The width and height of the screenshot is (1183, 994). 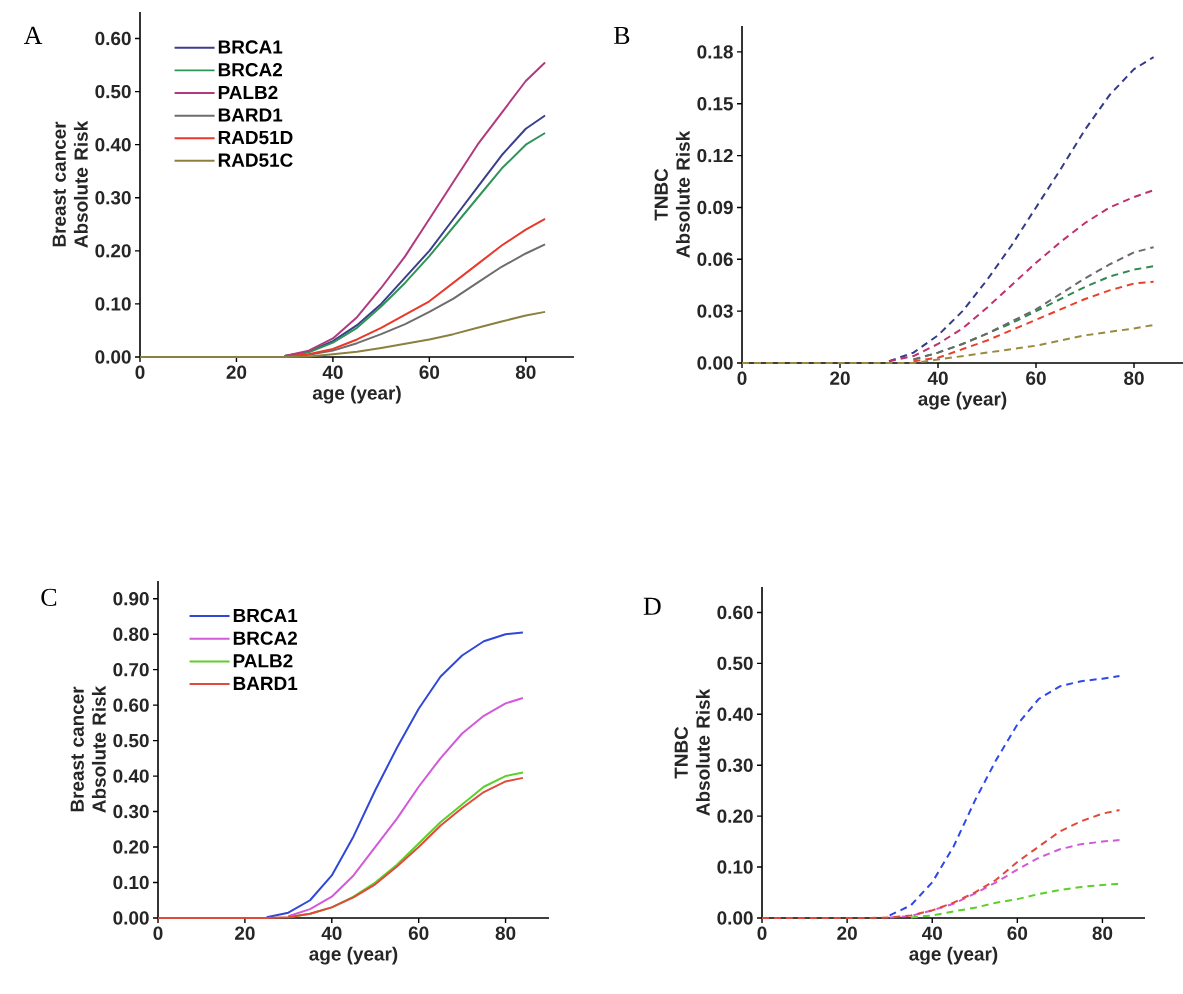 I want to click on legend-label: RAD51D, so click(x=255, y=137).